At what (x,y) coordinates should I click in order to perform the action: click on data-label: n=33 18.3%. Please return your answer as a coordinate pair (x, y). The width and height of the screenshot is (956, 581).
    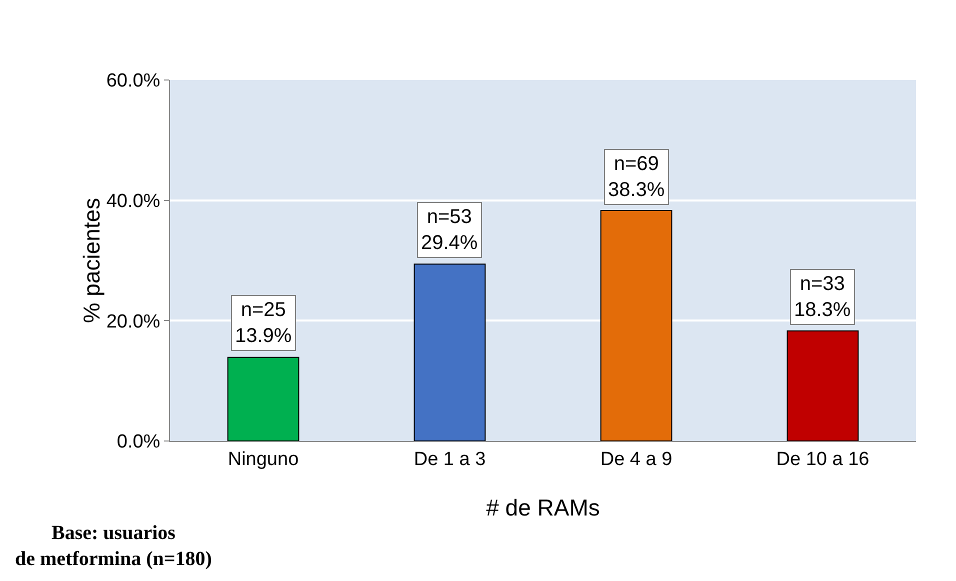
    Looking at the image, I should click on (822, 297).